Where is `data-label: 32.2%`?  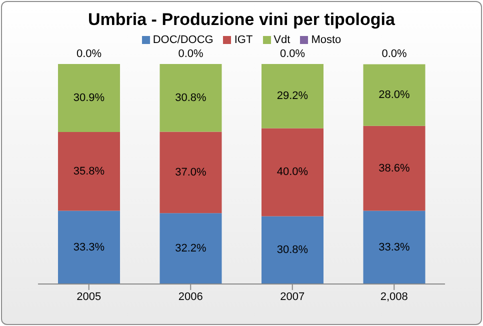
data-label: 32.2% is located at coordinates (191, 248).